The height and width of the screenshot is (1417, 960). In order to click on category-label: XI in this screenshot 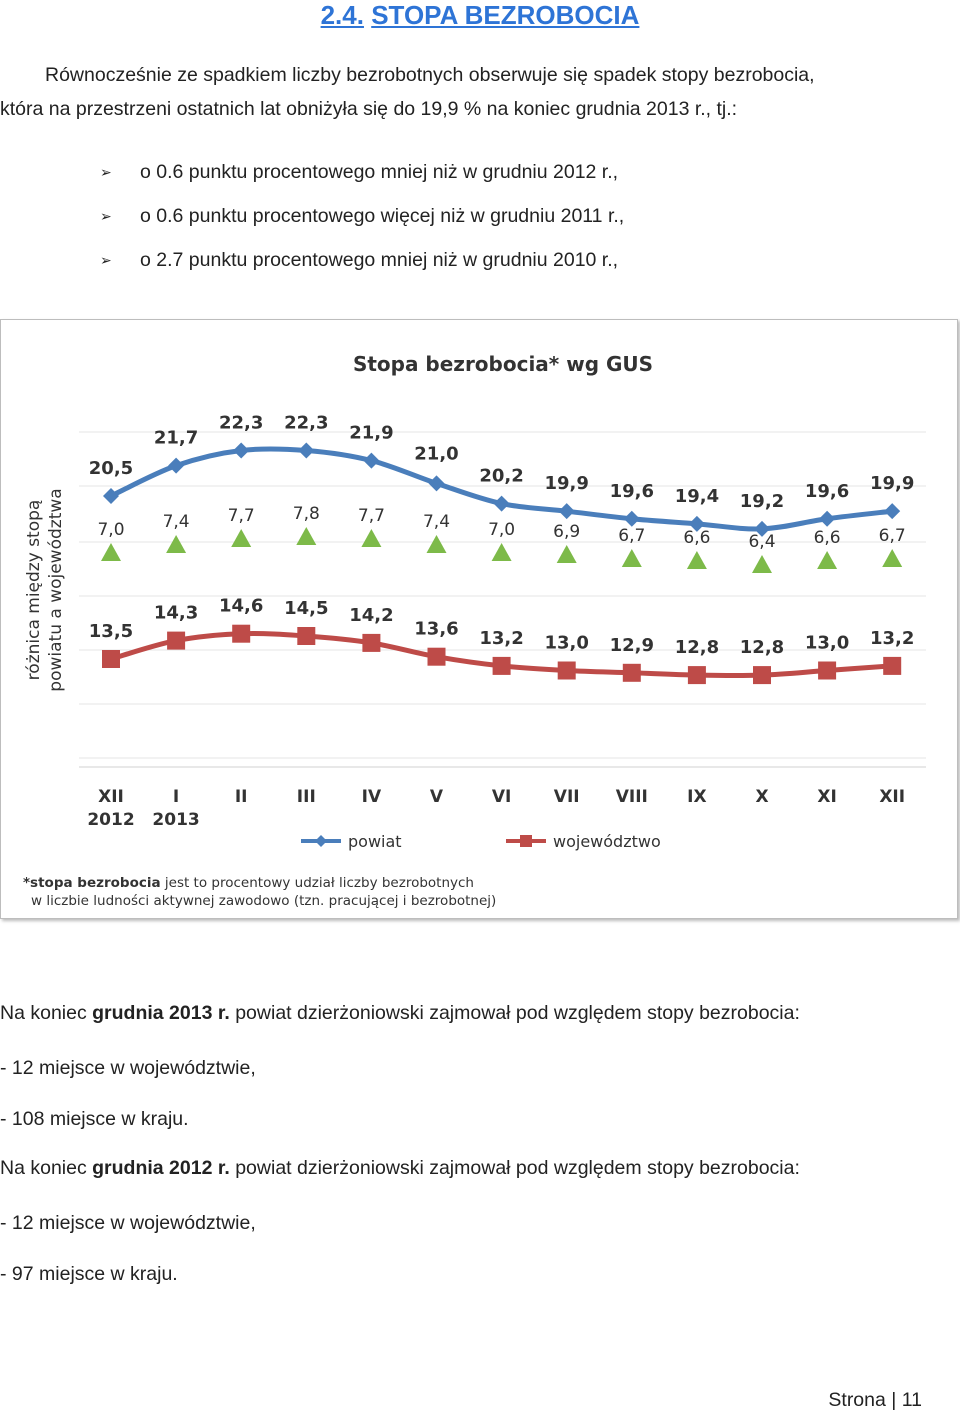, I will do `click(826, 797)`.